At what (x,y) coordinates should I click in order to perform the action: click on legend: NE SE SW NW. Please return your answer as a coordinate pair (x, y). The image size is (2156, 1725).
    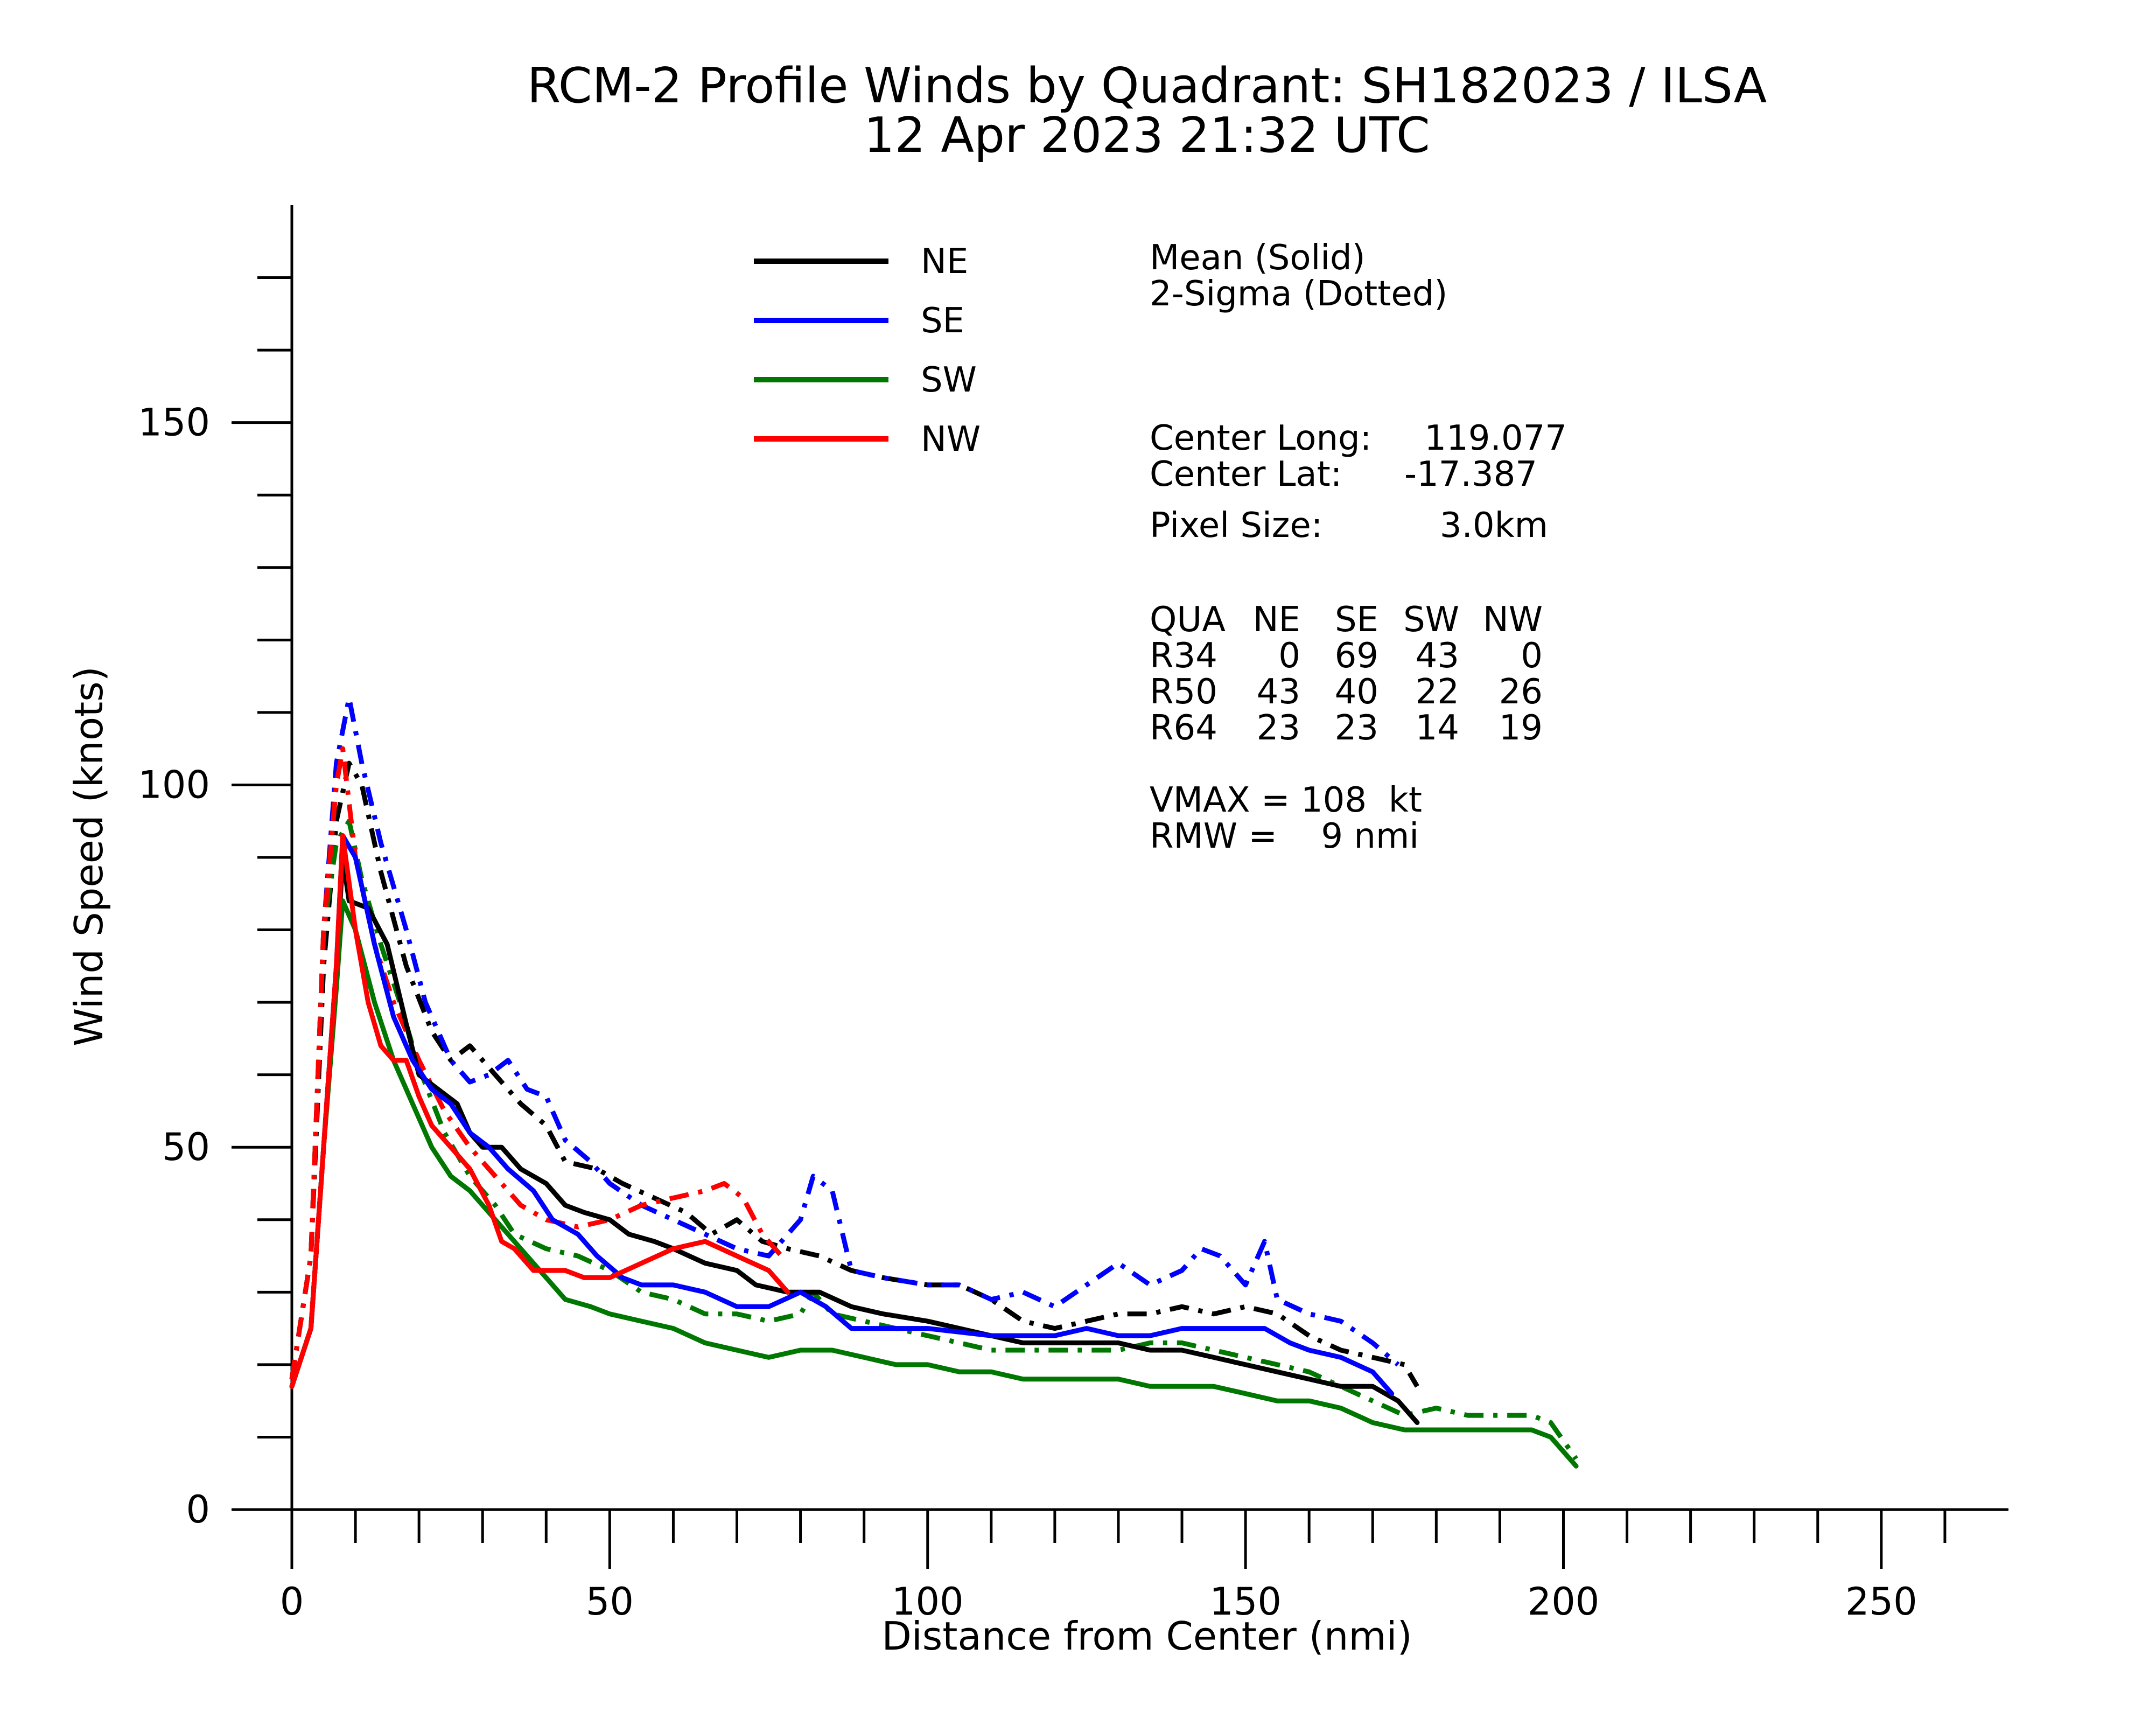
    Looking at the image, I should click on (867, 351).